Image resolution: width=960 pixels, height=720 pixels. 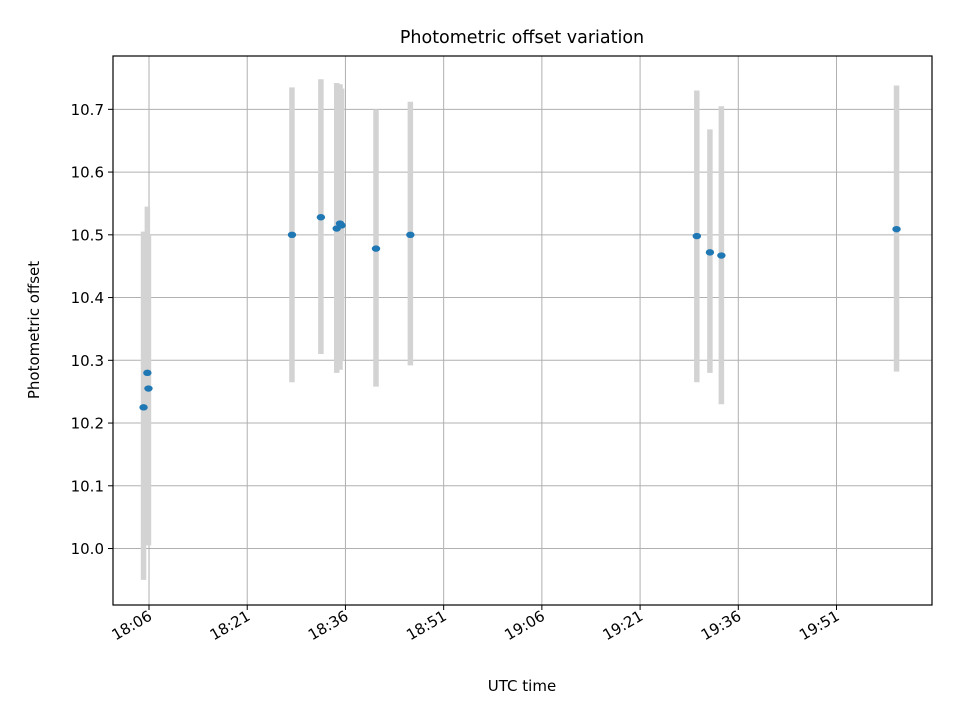 I want to click on x-axis-title: UTC time, so click(x=522, y=686).